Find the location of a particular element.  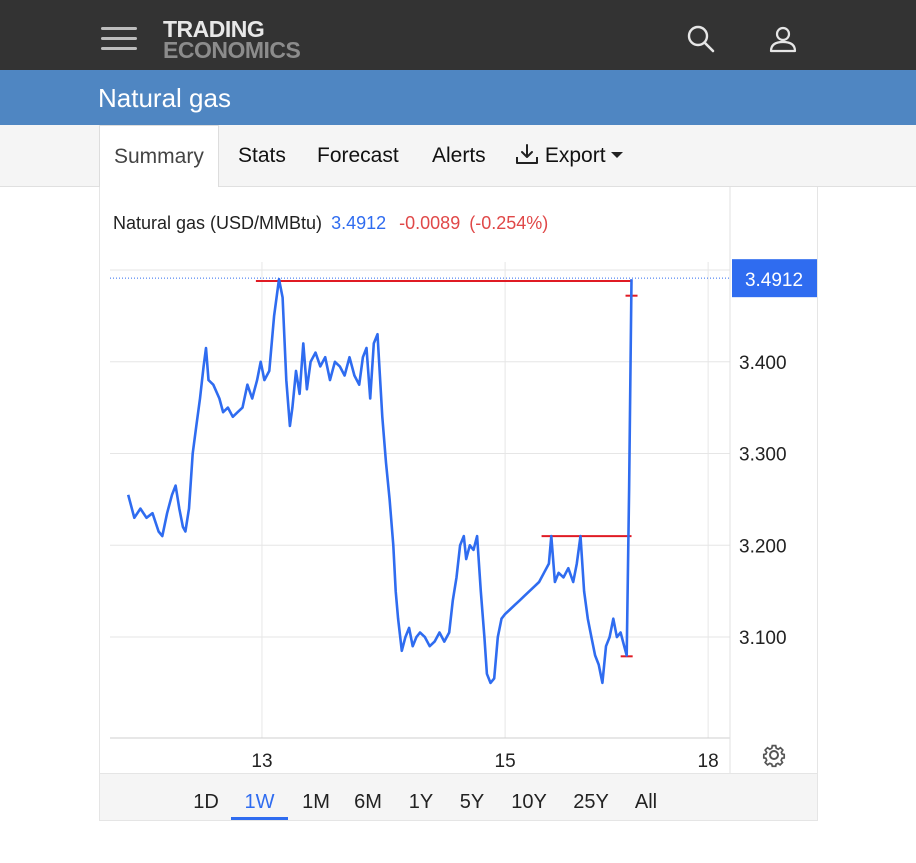

tab-stats-label: Stats is located at coordinates (262, 155).